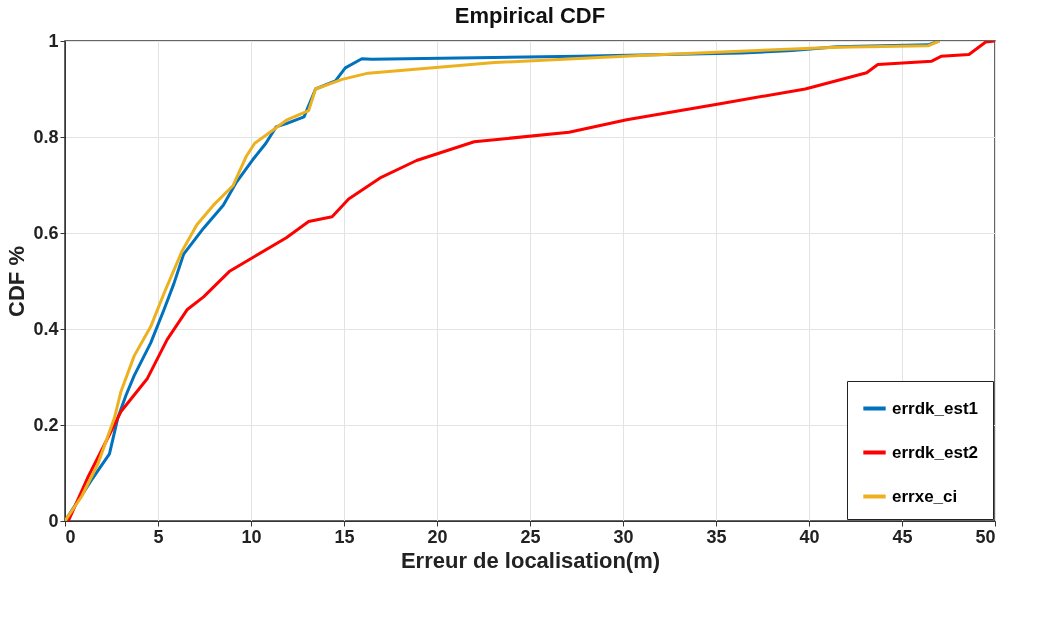  Describe the element at coordinates (46, 424) in the screenshot. I see `y-tick-label: 0.2` at that location.